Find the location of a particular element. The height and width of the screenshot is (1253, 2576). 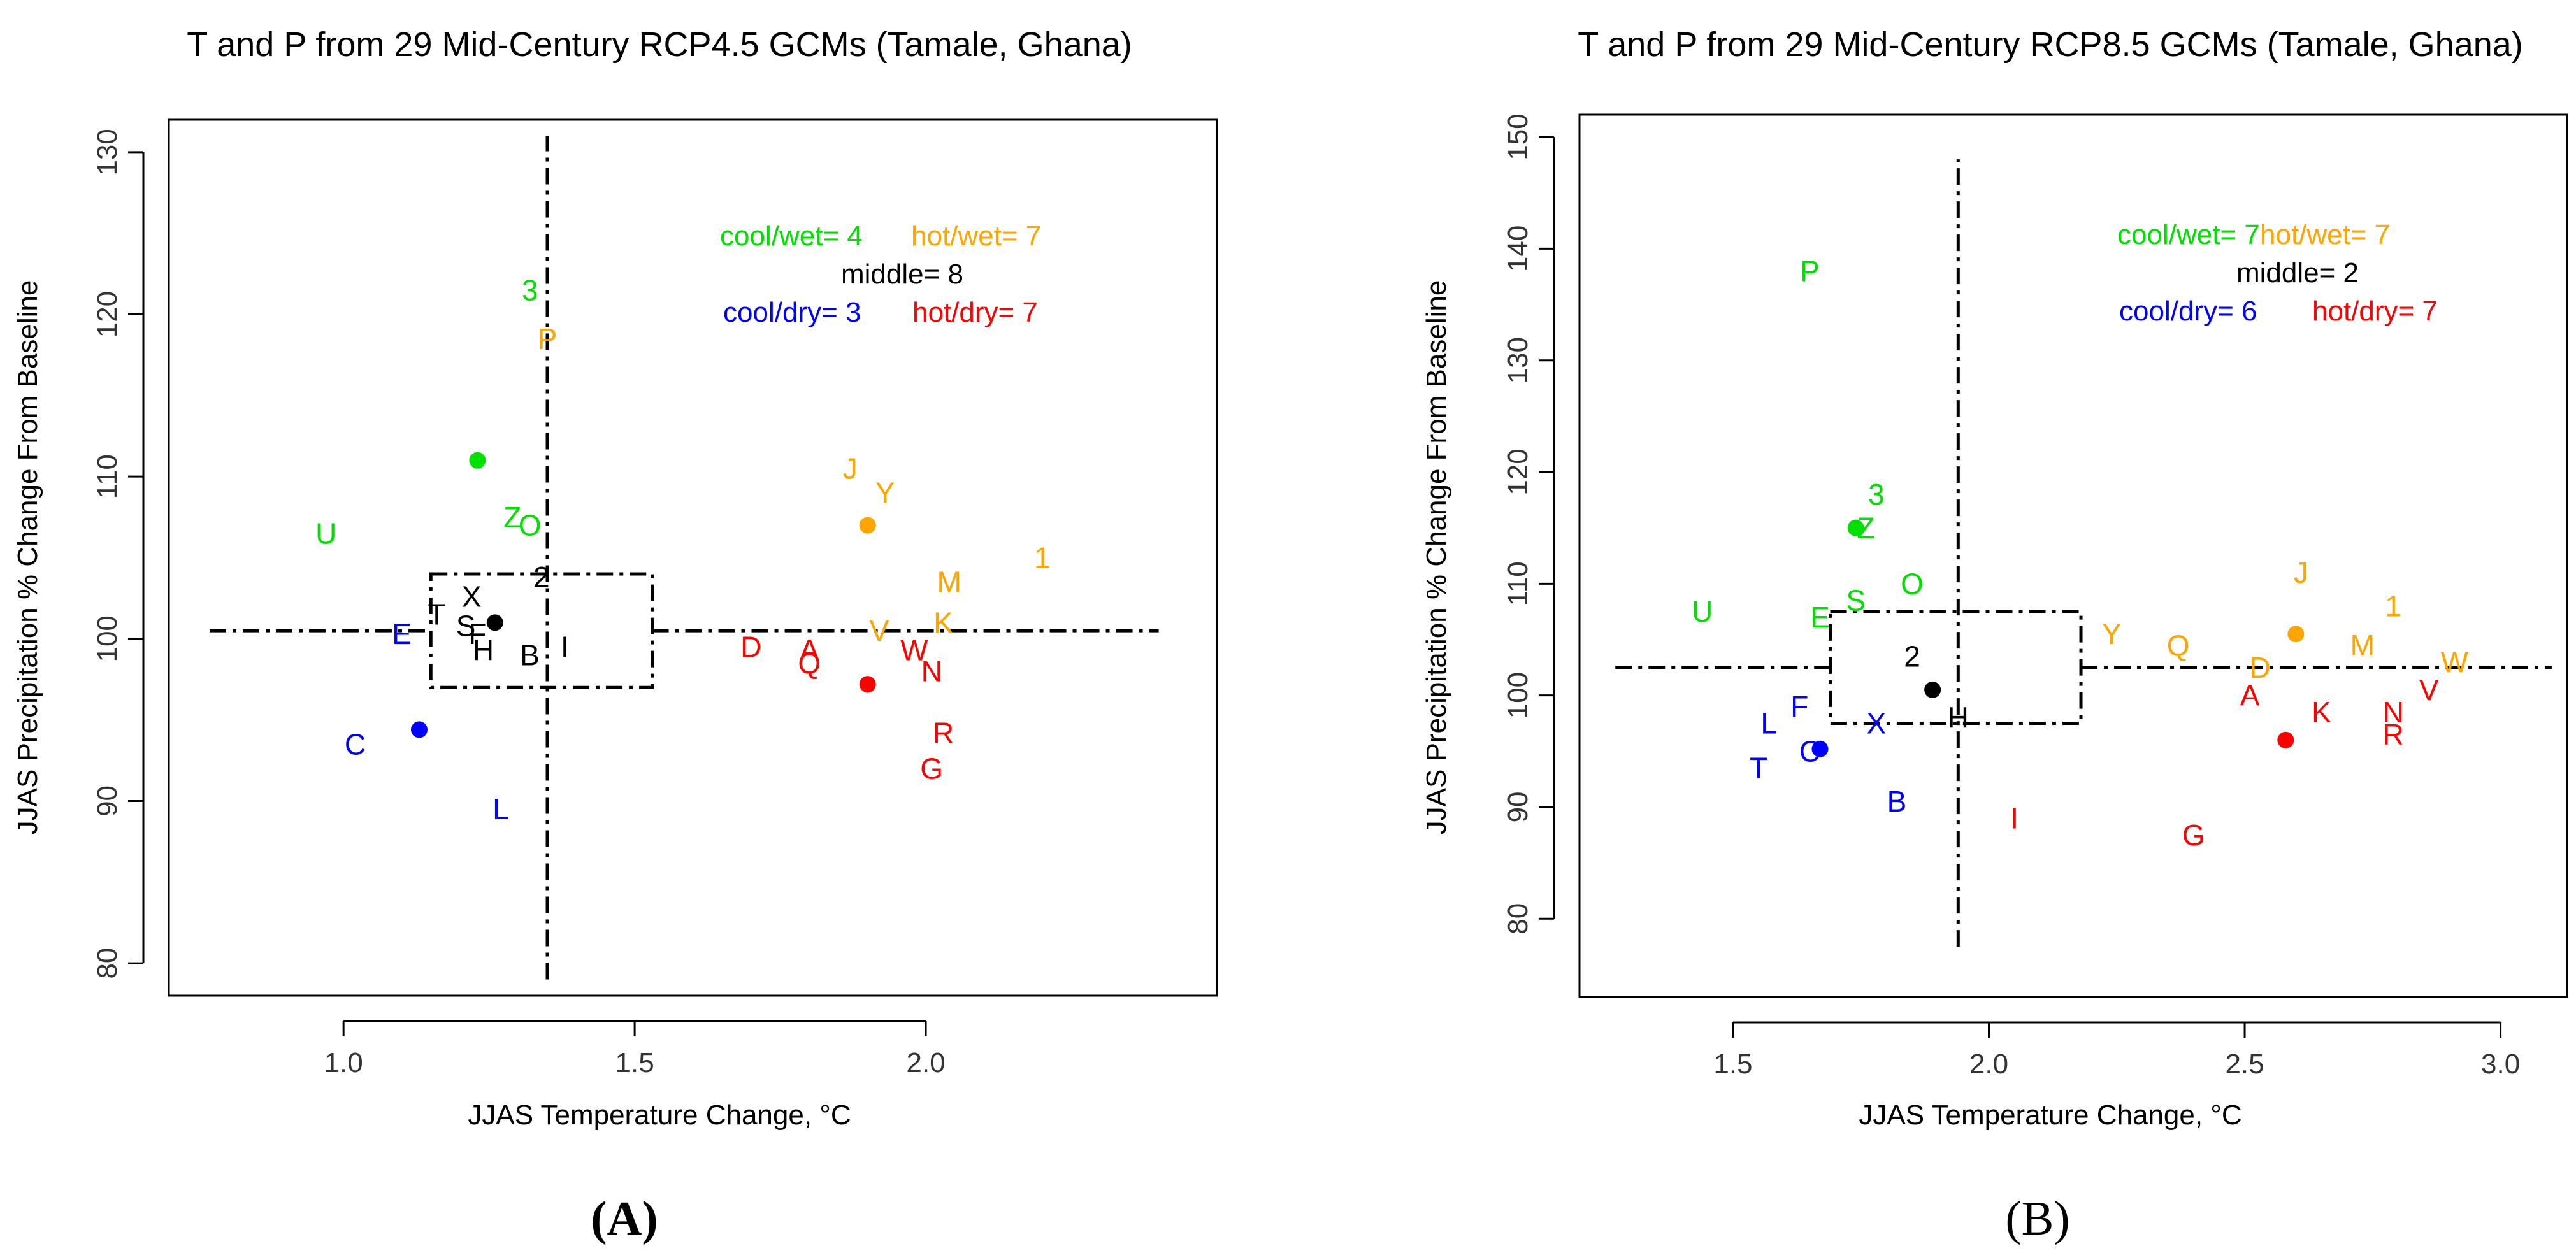

count-middle: middle= 8 is located at coordinates (902, 274).